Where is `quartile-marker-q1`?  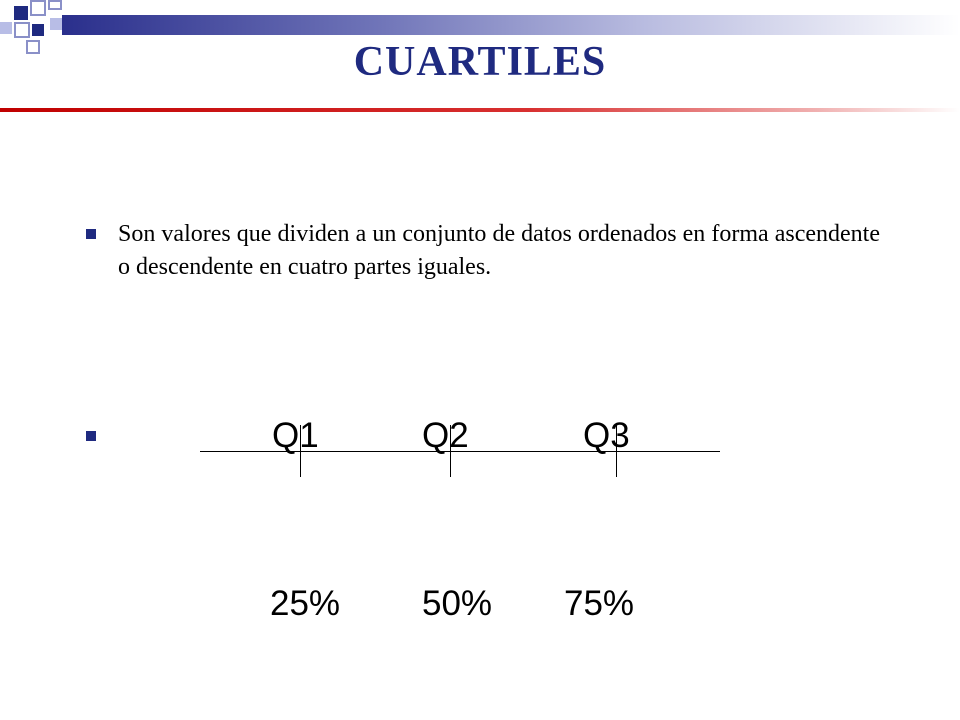
quartile-marker-q1 is located at coordinates (300, 451).